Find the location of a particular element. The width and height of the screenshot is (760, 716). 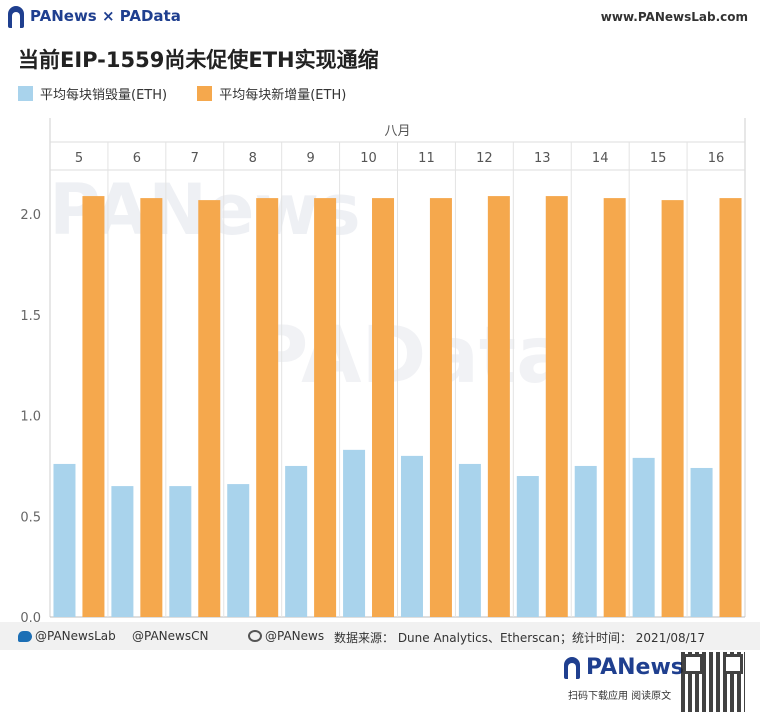

y-tick-label: 1.5 is located at coordinates (30, 316).